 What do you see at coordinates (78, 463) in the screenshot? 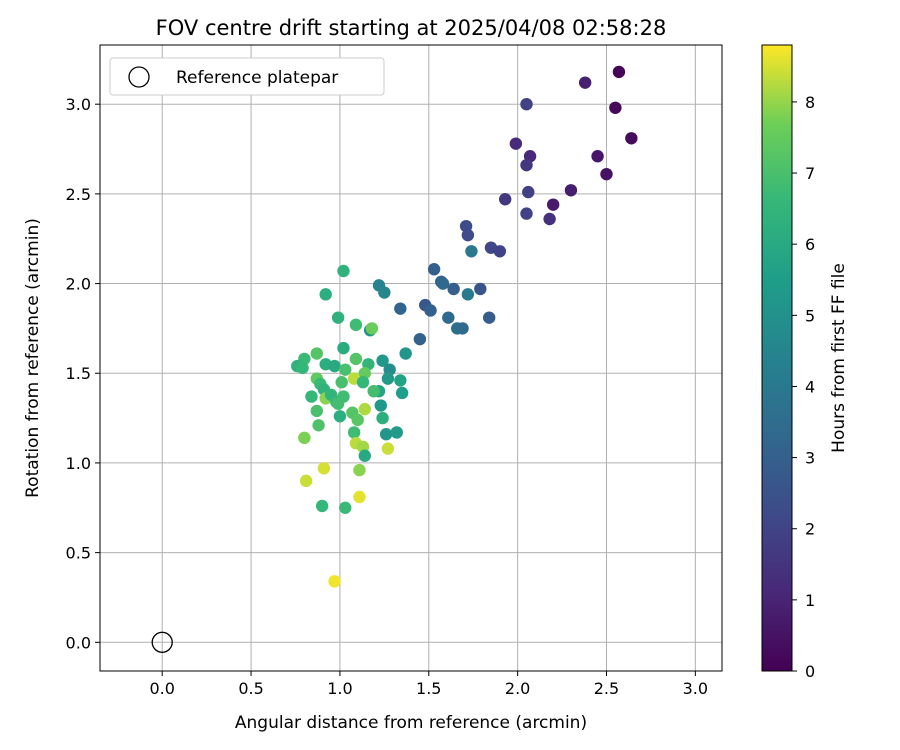
I see `y-tick-label: 1.0` at bounding box center [78, 463].